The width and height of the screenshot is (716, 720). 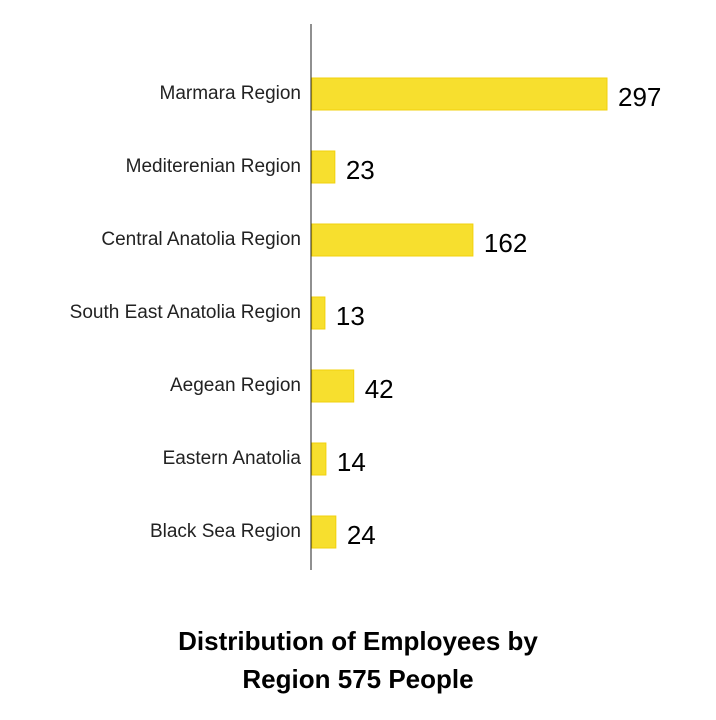 I want to click on category-label-3: South East Anatolia Region, so click(x=185, y=312).